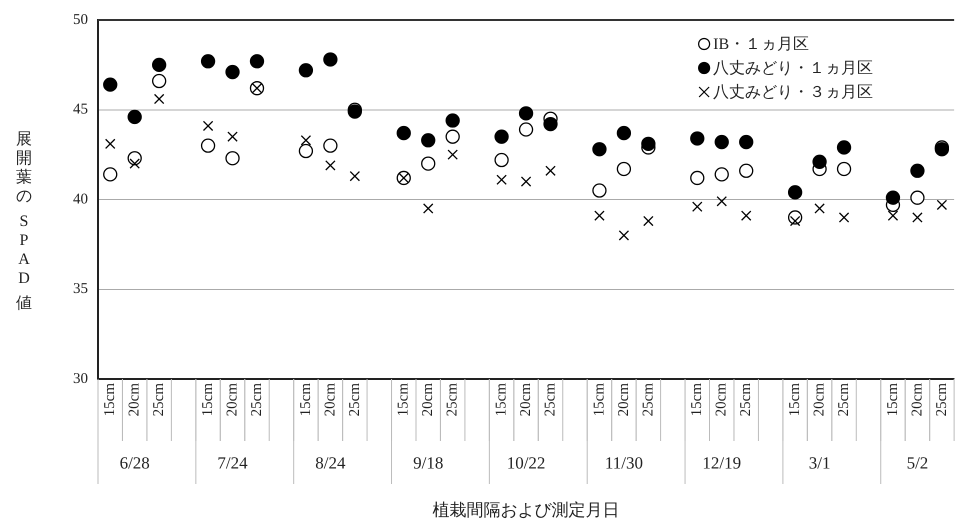  What do you see at coordinates (80, 110) in the screenshot?
I see `y-tick-label: 45` at bounding box center [80, 110].